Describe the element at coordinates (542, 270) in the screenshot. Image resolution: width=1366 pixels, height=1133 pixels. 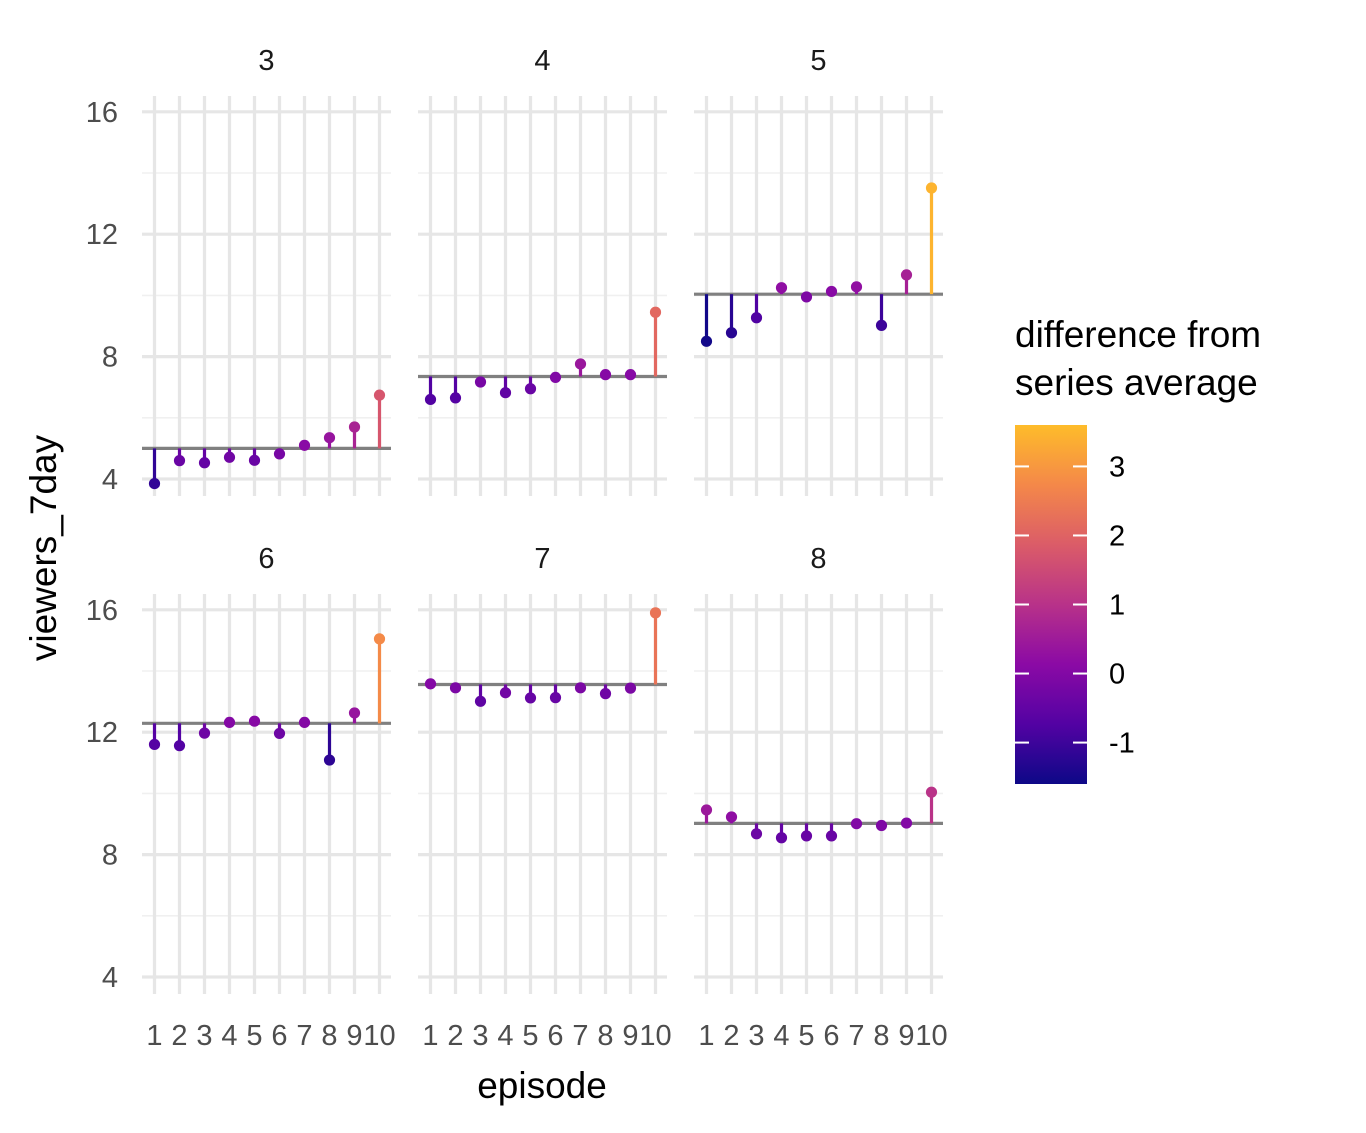
I see `facet-panel-series-4: 4` at that location.